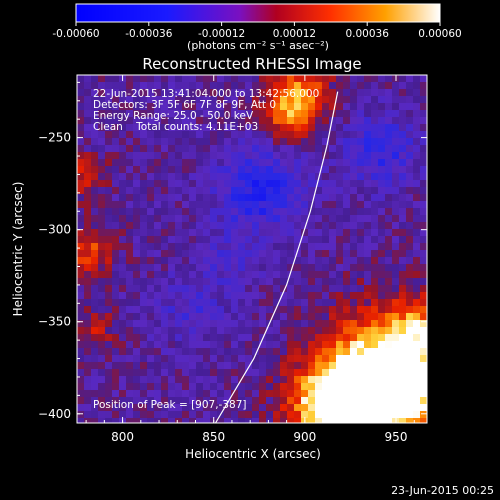 This screenshot has width=500, height=500. What do you see at coordinates (439, 34) in the screenshot?
I see `colorbar-tick-label: 0.00060` at bounding box center [439, 34].